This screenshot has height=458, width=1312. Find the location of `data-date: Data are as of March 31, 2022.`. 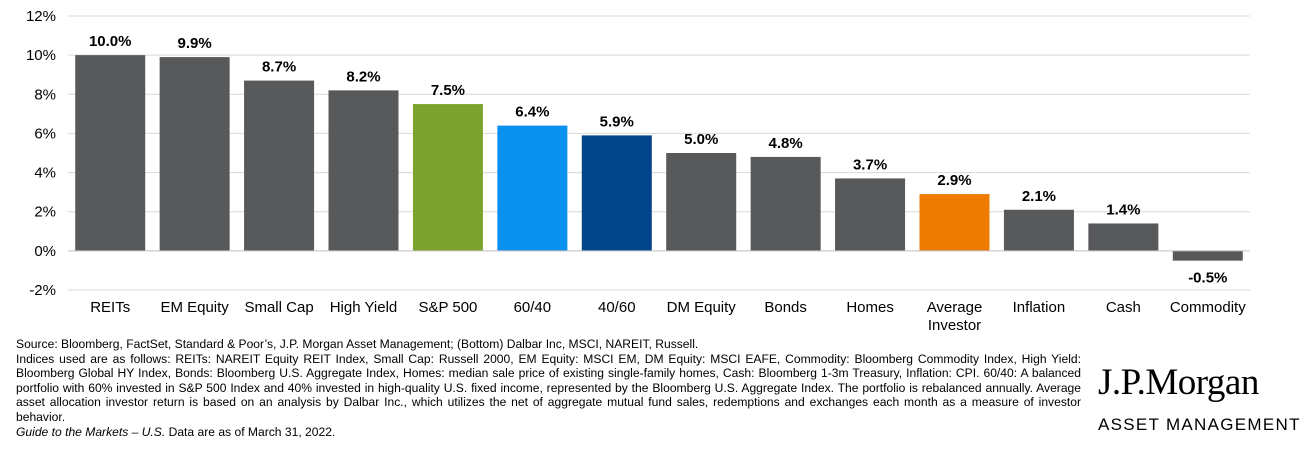

data-date: Data are as of March 31, 2022. is located at coordinates (250, 431).